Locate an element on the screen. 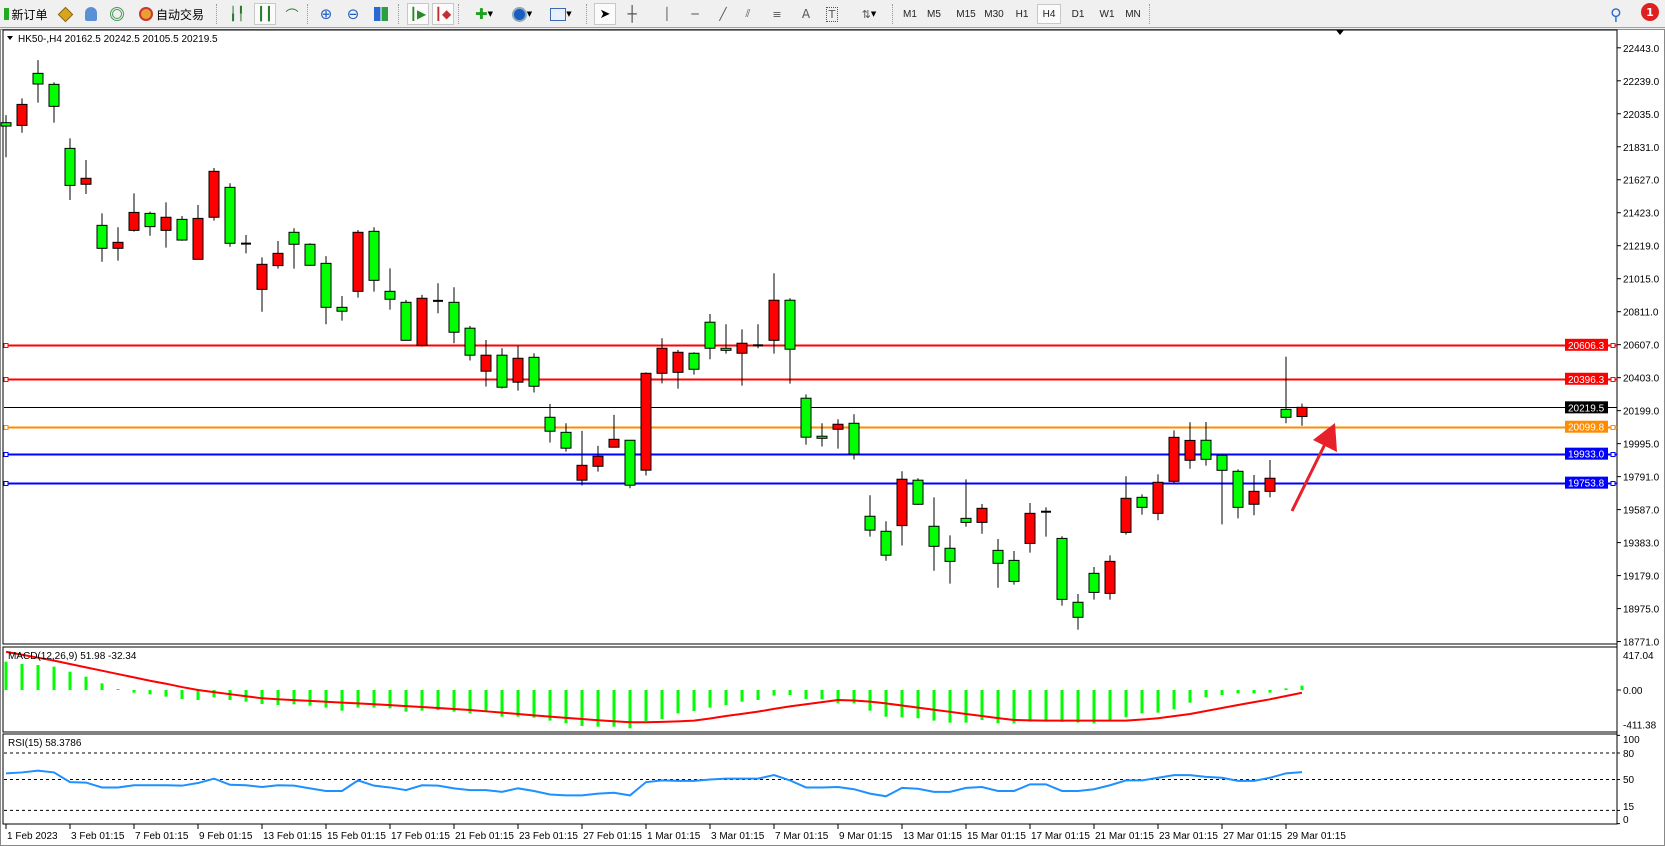 The image size is (1665, 846). tile-windows-icon is located at coordinates (381, 14).